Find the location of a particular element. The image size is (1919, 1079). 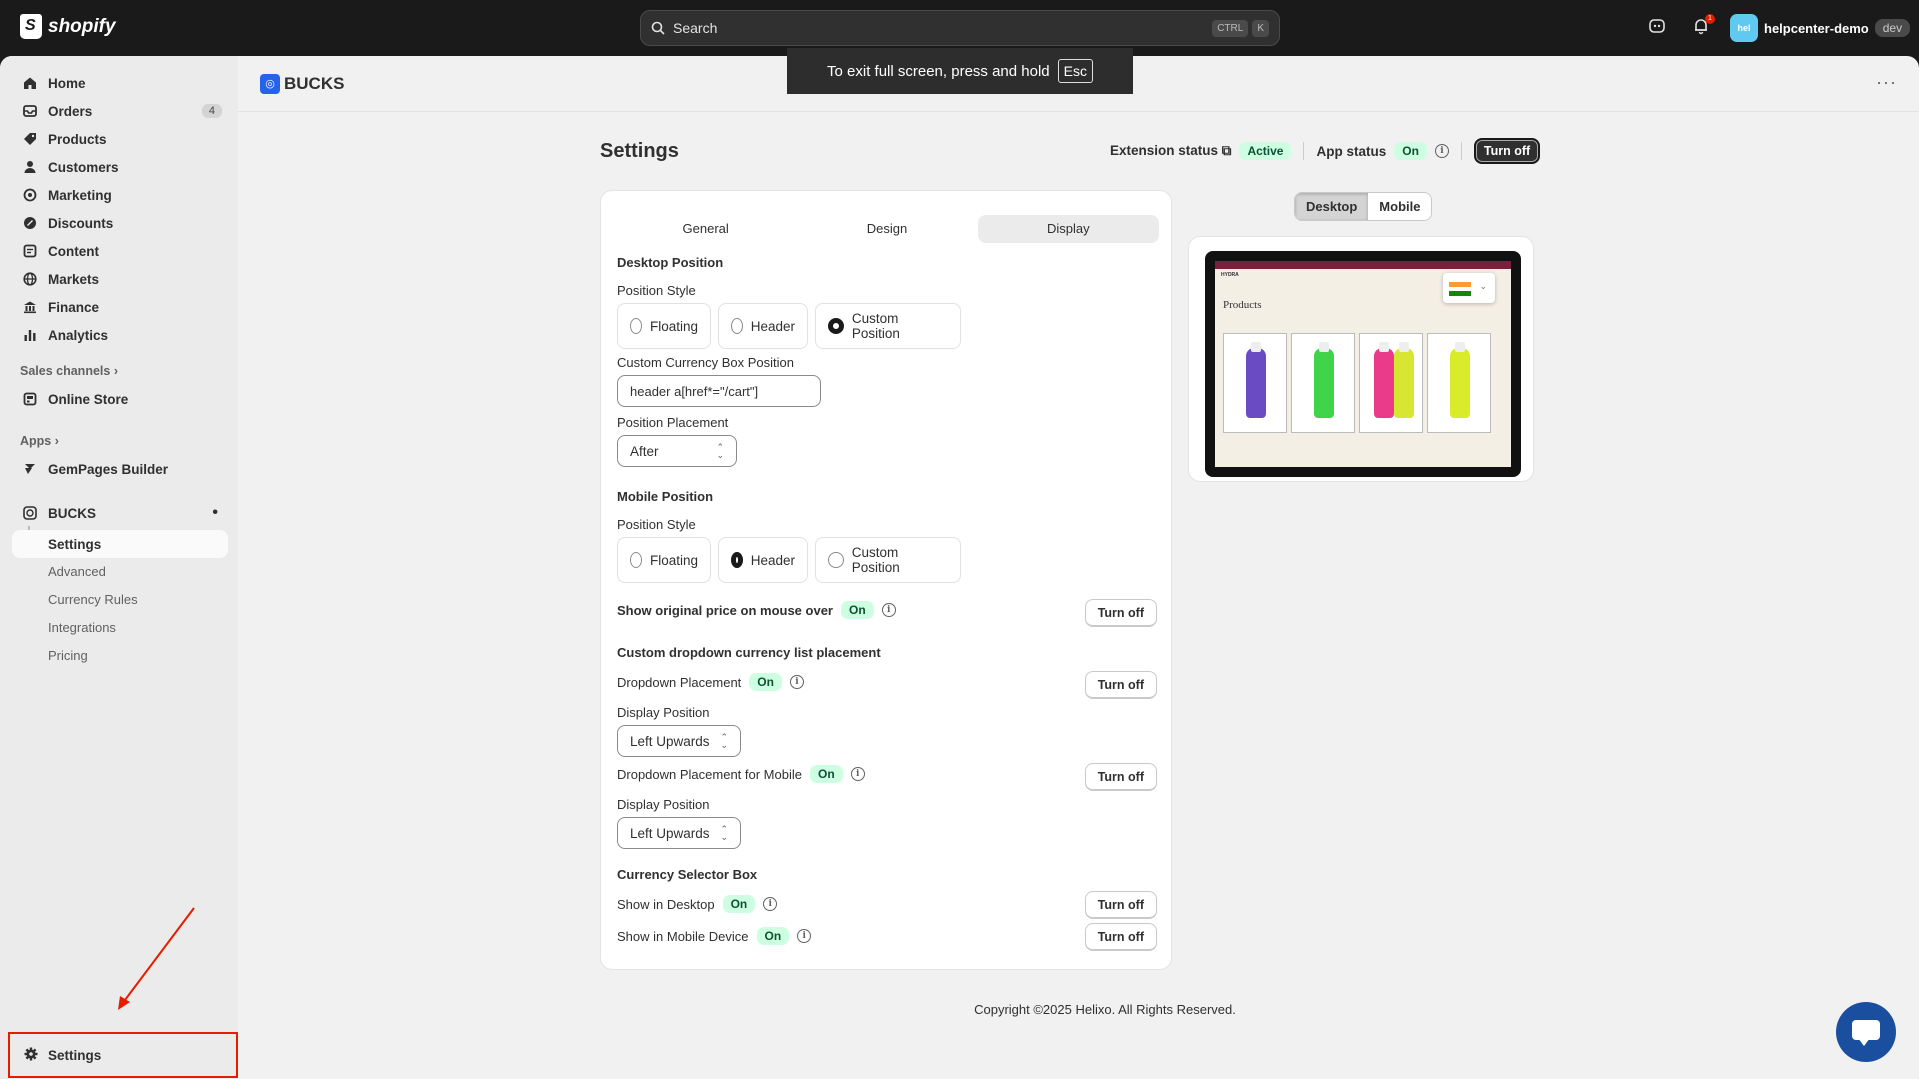

show-mobile-label: Show in Mobile Device is located at coordinates (683, 936).